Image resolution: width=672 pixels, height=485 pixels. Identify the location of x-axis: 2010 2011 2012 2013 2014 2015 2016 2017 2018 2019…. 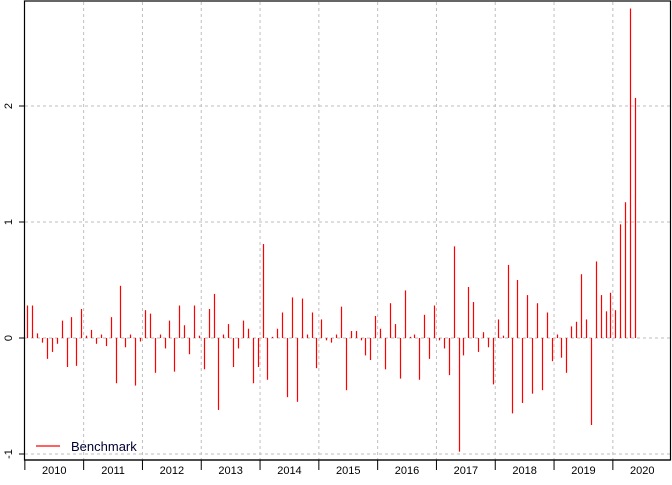
(347, 468).